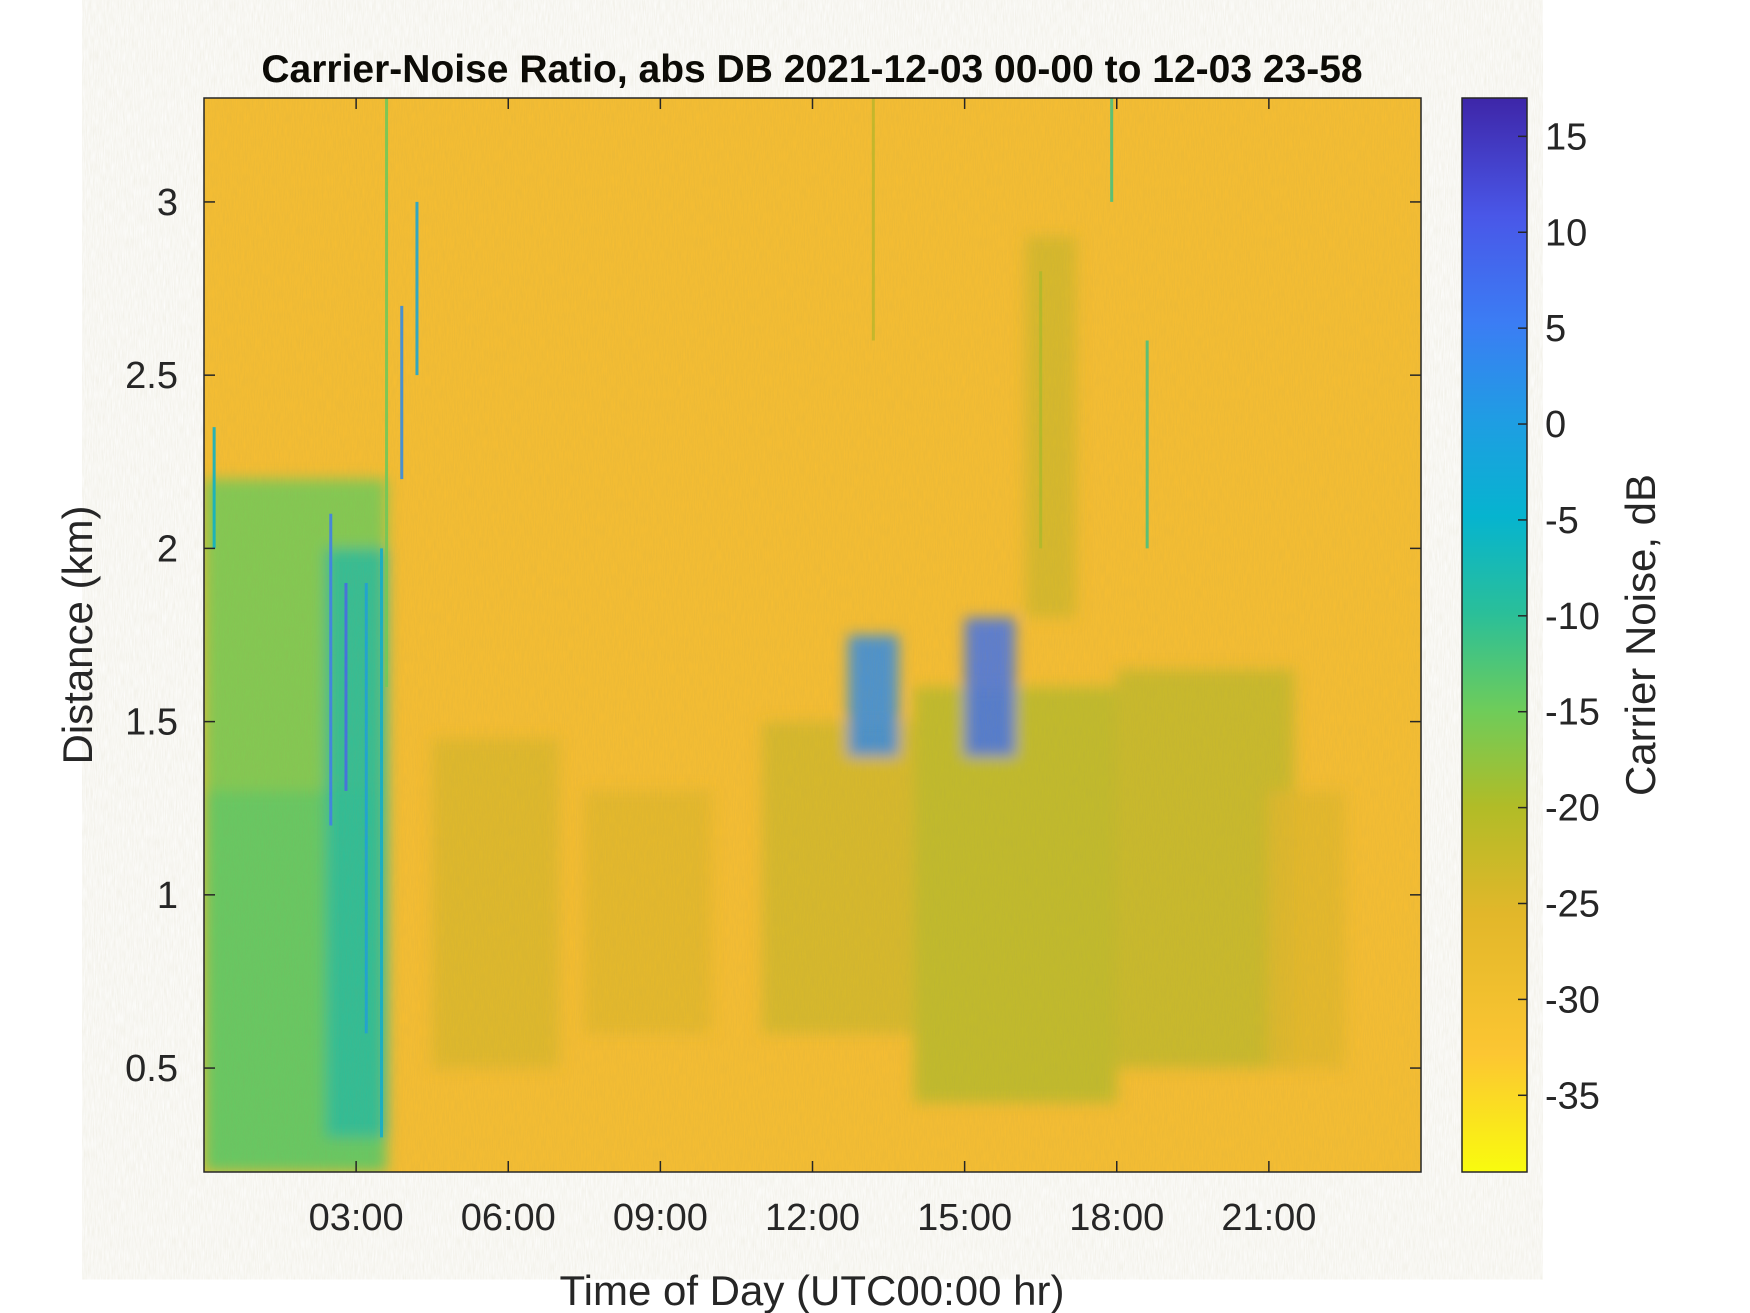 The height and width of the screenshot is (1313, 1750). Describe the element at coordinates (1555, 329) in the screenshot. I see `colorbar-tick-label: 5` at that location.